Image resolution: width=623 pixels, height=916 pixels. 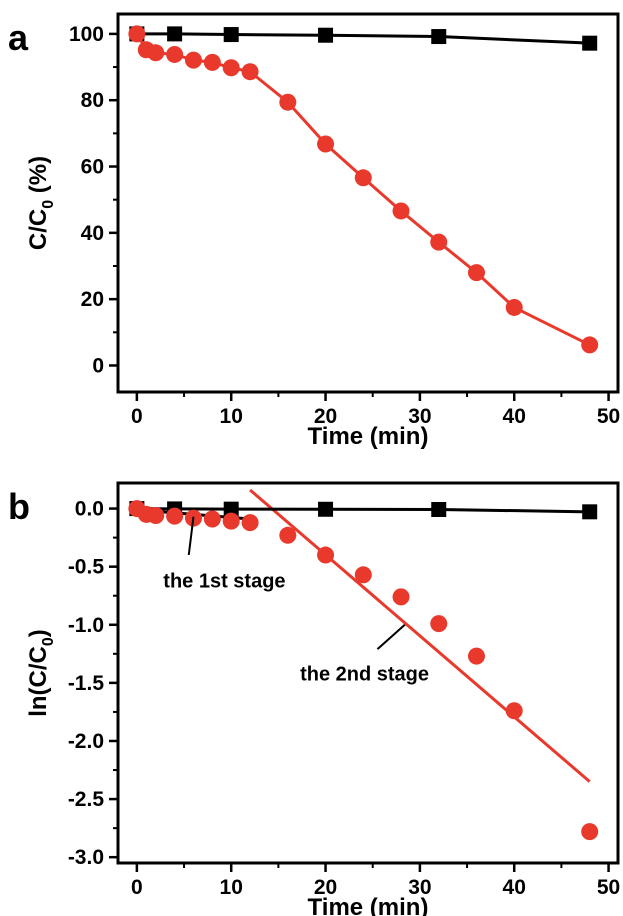 What do you see at coordinates (89, 509) in the screenshot?
I see `y-tick-label: 0.0` at bounding box center [89, 509].